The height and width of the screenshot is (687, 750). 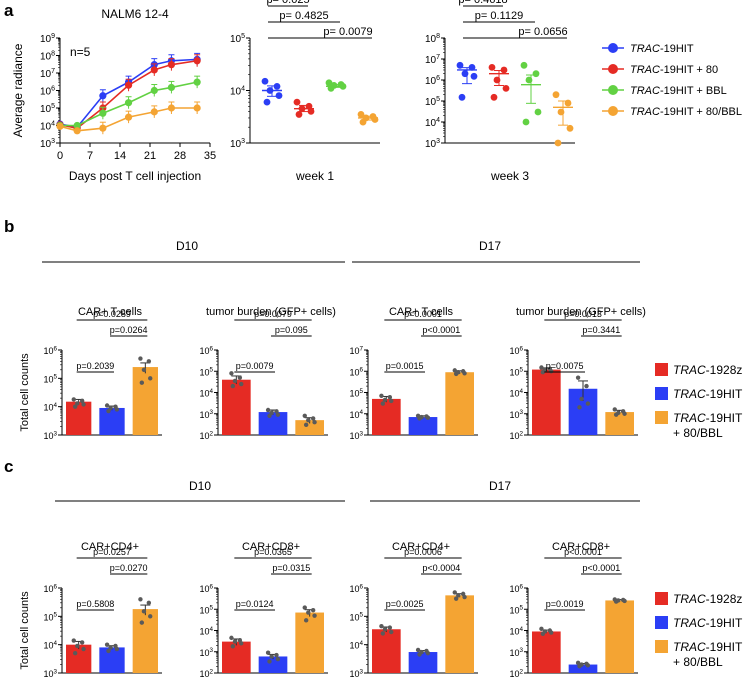 I want to click on a1-chart-title: week 1, so click(x=314, y=176).